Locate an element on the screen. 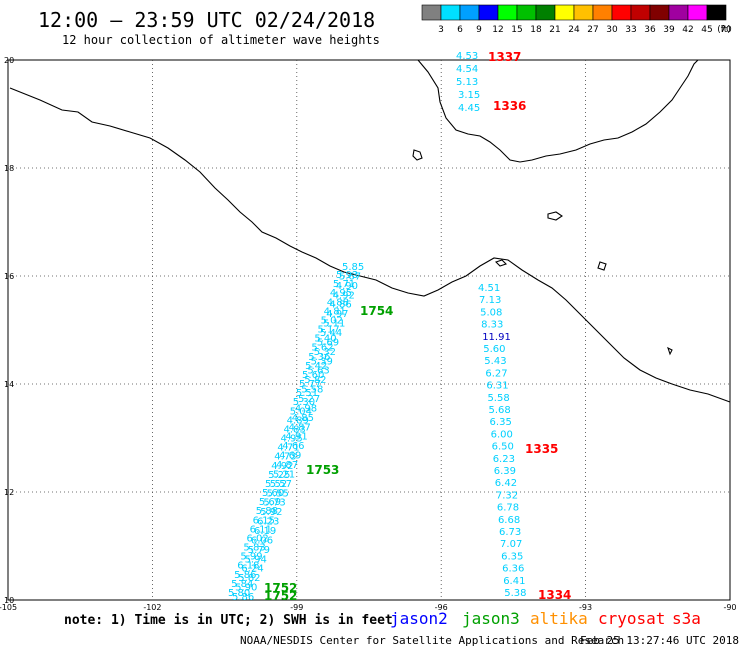 This screenshot has width=740, height=650. lat-tick-label: 12 is located at coordinates (9, 492).